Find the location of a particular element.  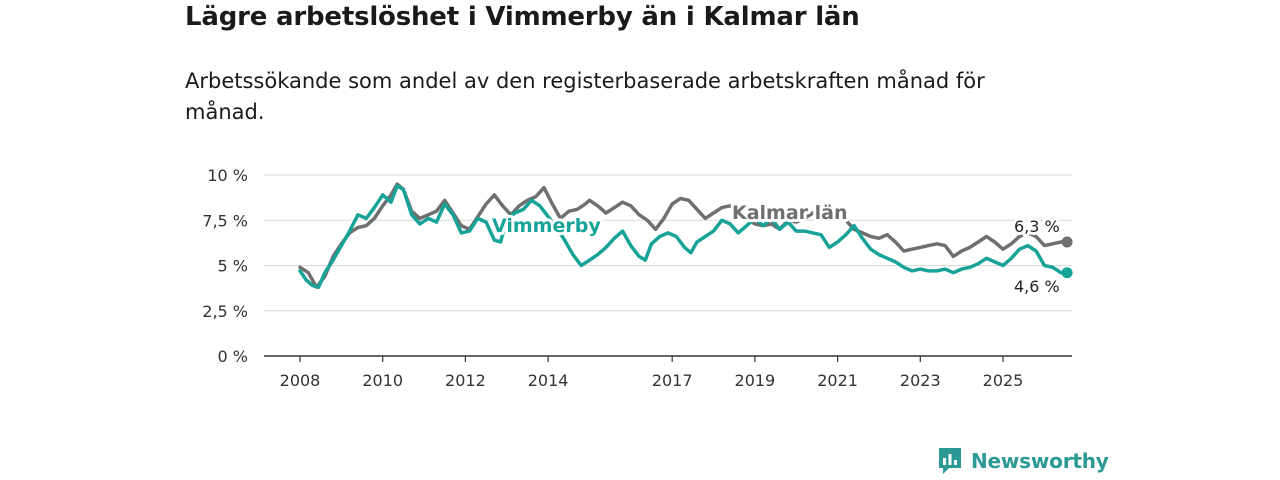

y-tick-label: 7,5 % is located at coordinates (225, 220).